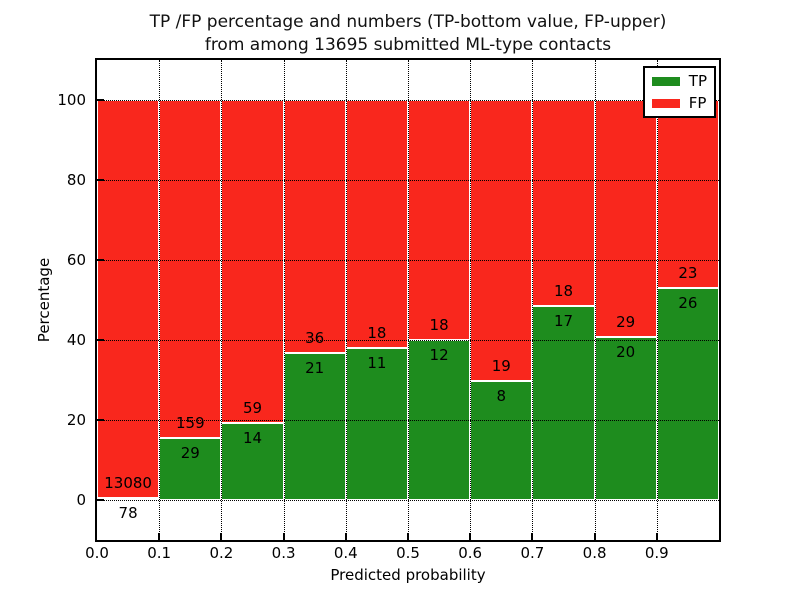  I want to click on x-tick-label: 0.4, so click(345, 553).